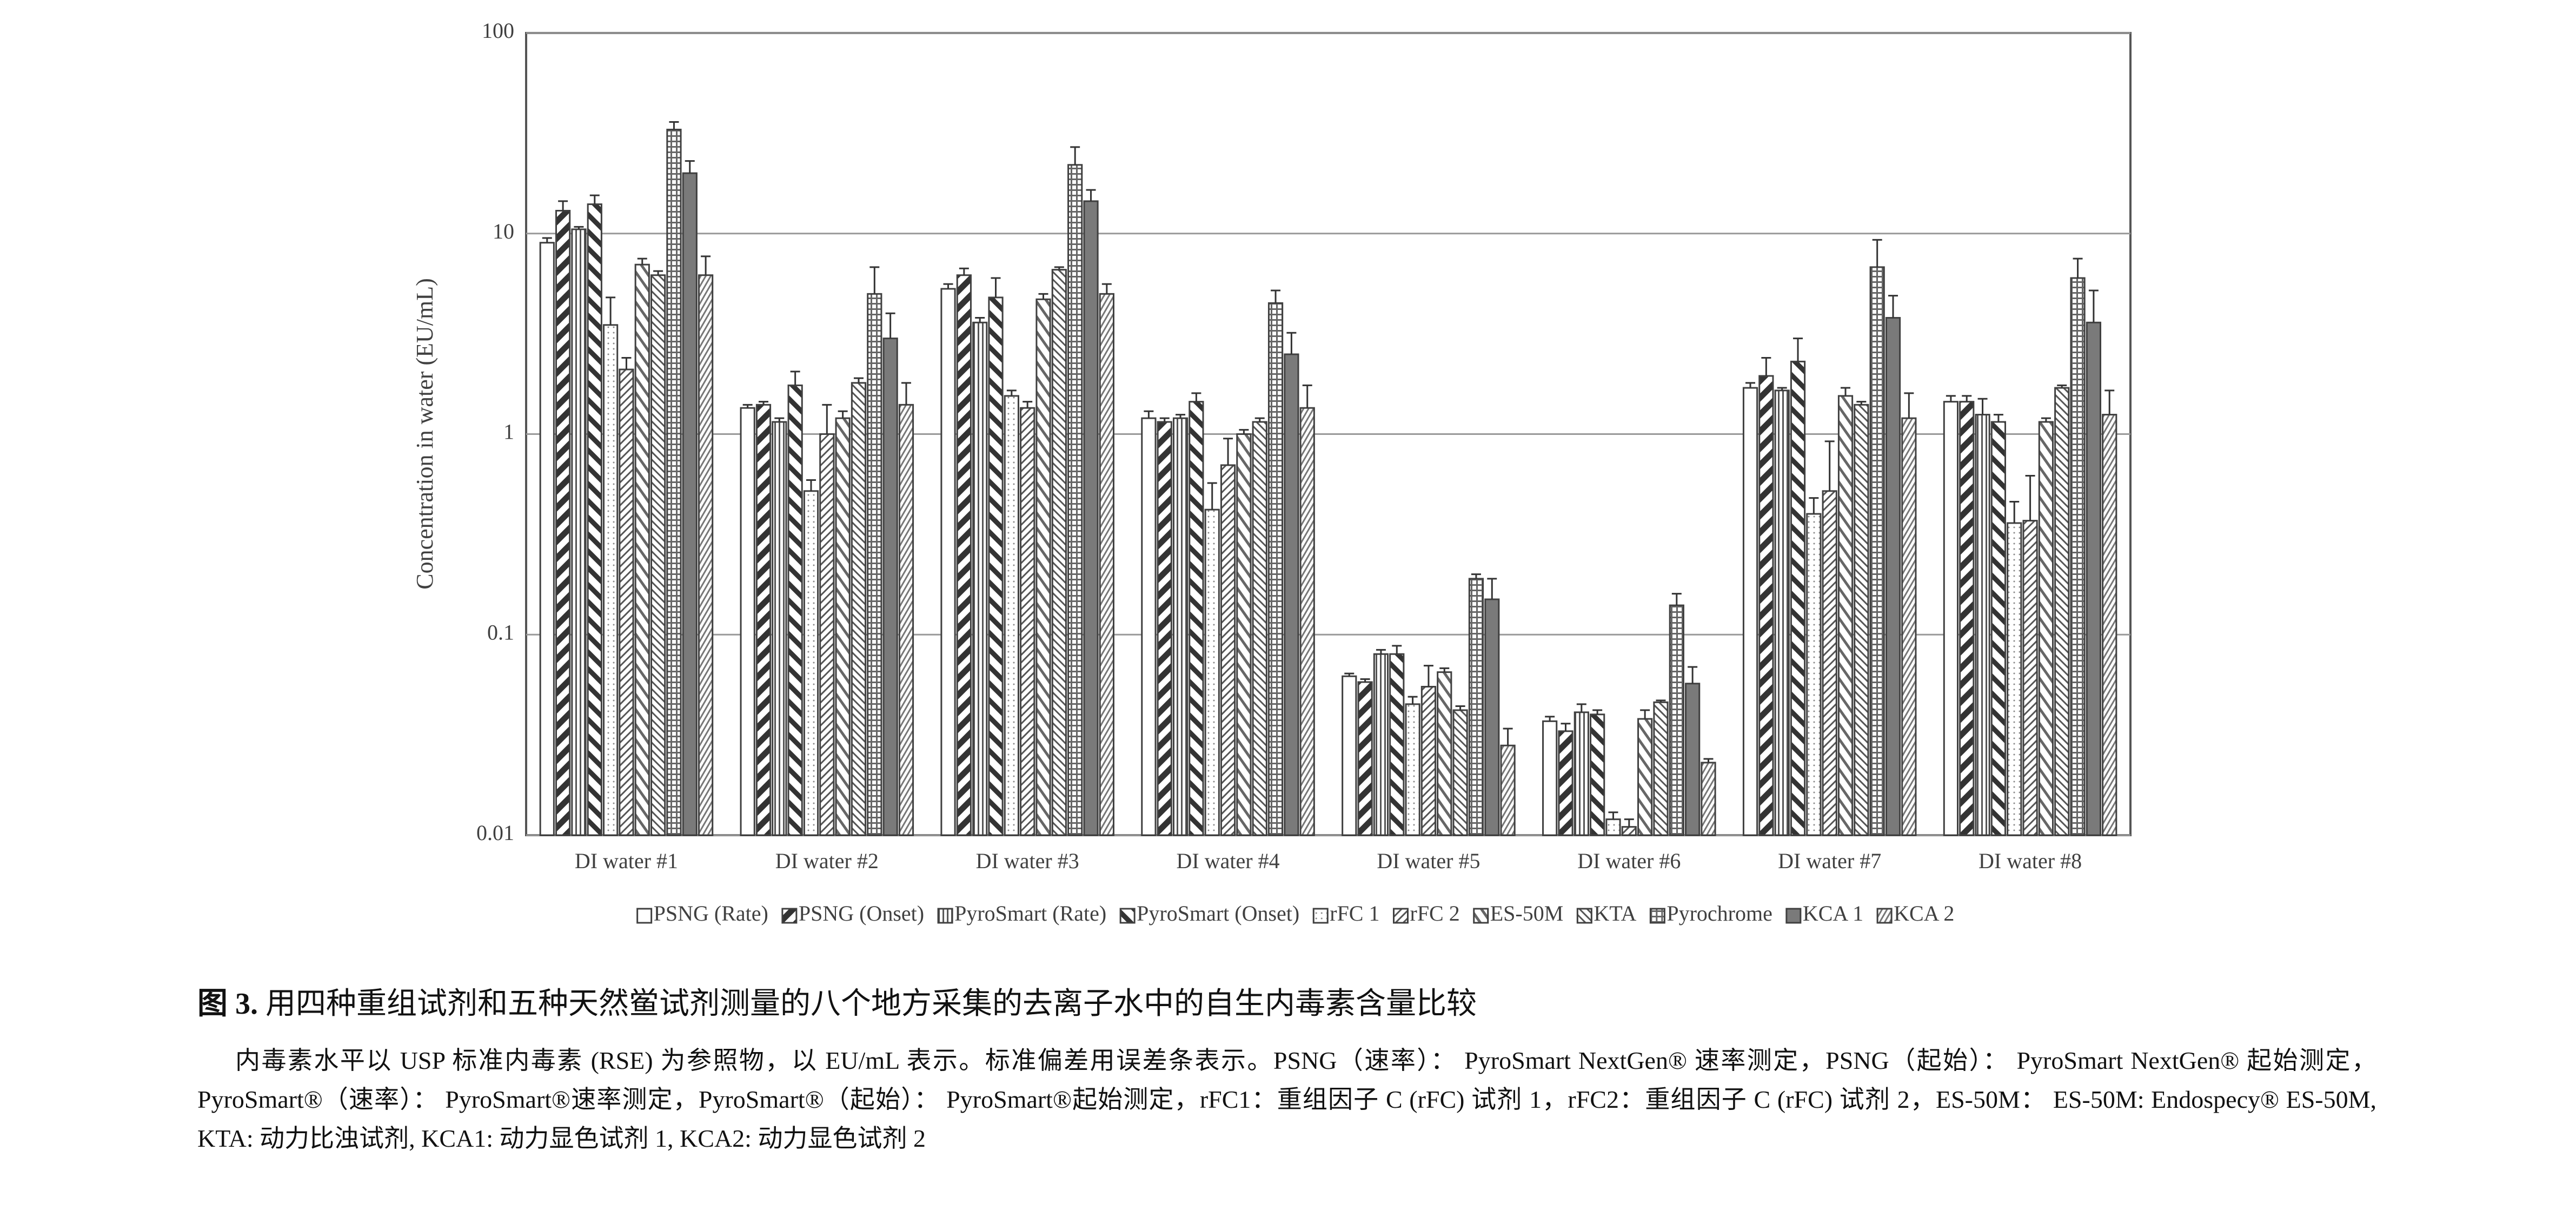  What do you see at coordinates (2030, 861) in the screenshot?
I see `x-tick-label: DI water #8` at bounding box center [2030, 861].